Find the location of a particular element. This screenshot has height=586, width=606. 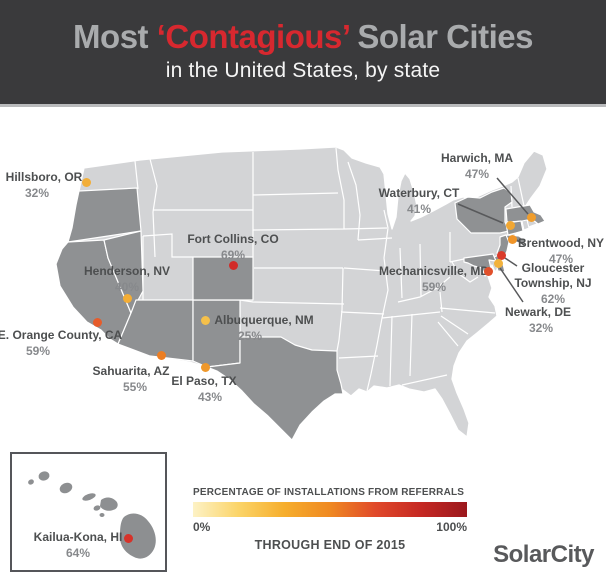

page-subtitle: in the United States, by state is located at coordinates (303, 70).